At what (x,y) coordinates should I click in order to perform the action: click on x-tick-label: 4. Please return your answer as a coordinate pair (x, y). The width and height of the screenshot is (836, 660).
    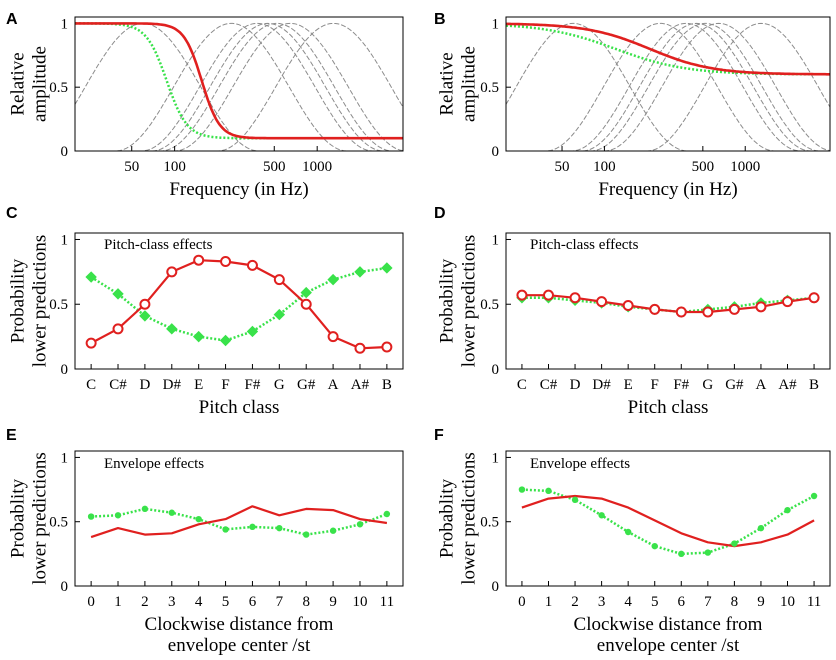
    Looking at the image, I should click on (199, 602).